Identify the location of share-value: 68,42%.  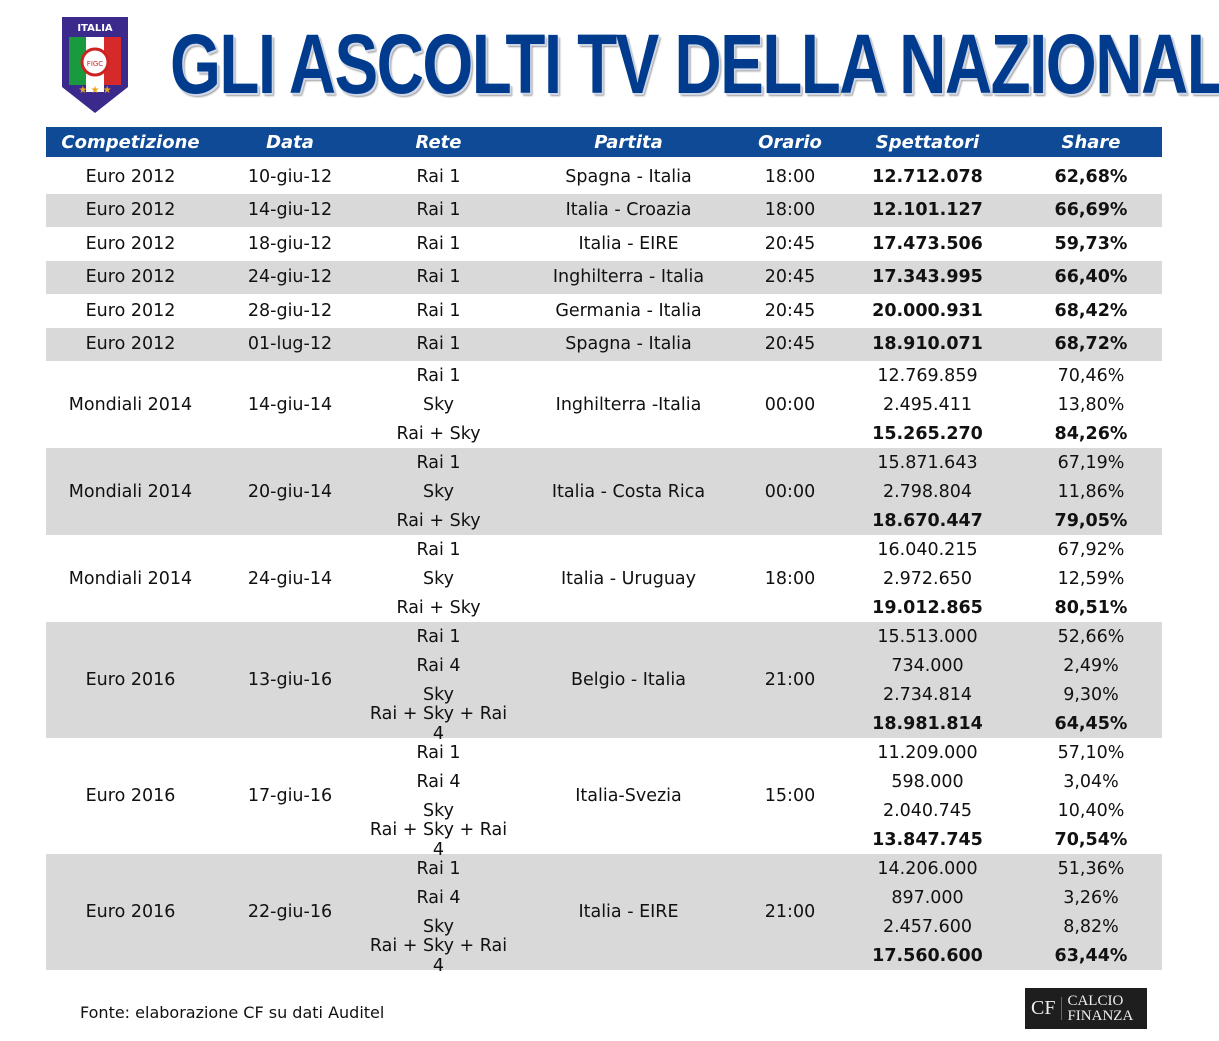
(1091, 310).